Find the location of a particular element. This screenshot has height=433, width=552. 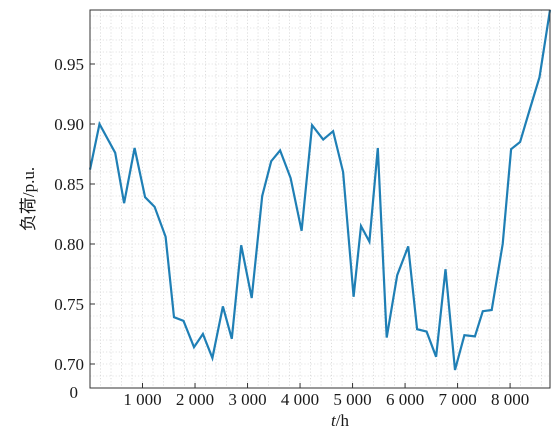

x-tick-label: 3 000 is located at coordinates (247, 399).